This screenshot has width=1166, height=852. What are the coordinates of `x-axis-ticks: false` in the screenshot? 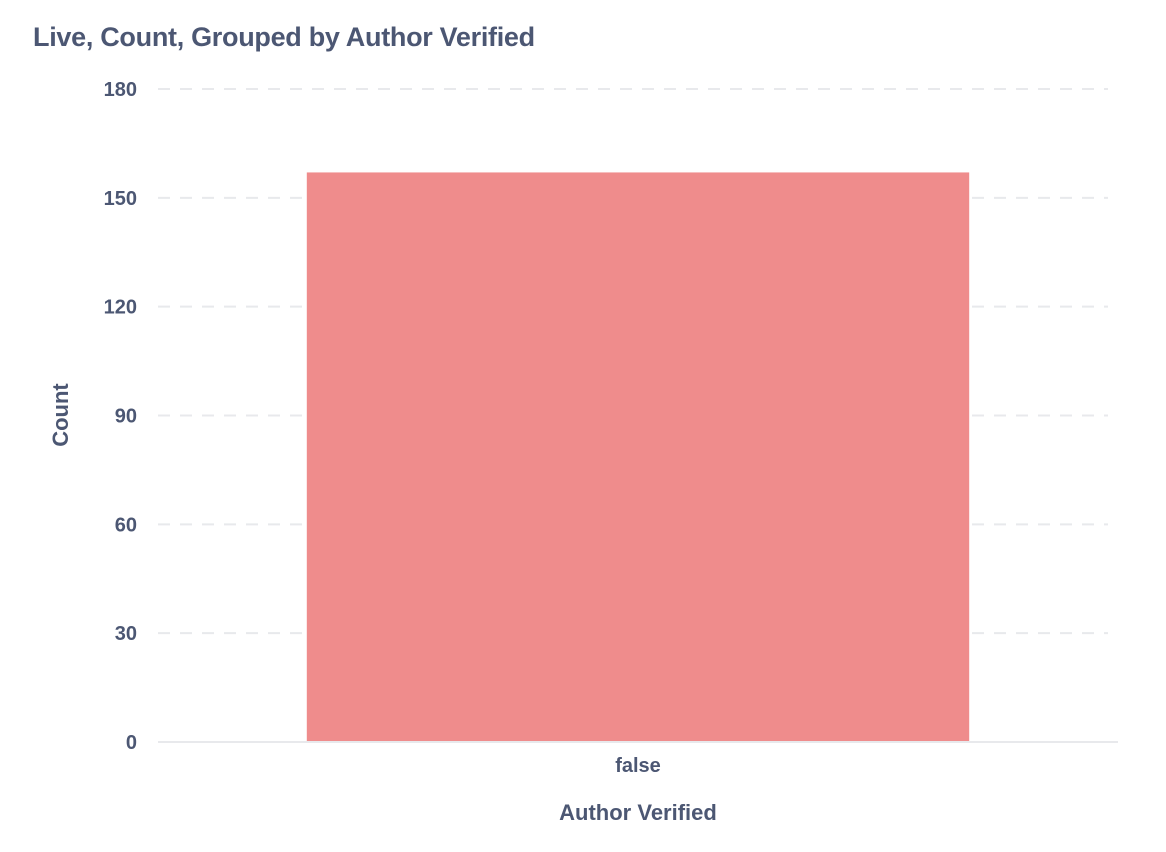 It's located at (638, 766).